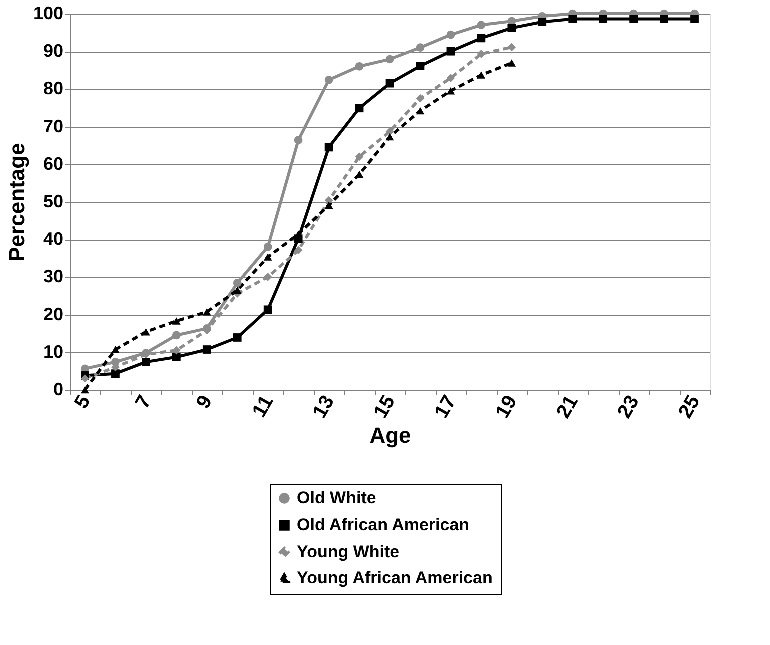  What do you see at coordinates (53, 276) in the screenshot?
I see `y-tick-label: 30` at bounding box center [53, 276].